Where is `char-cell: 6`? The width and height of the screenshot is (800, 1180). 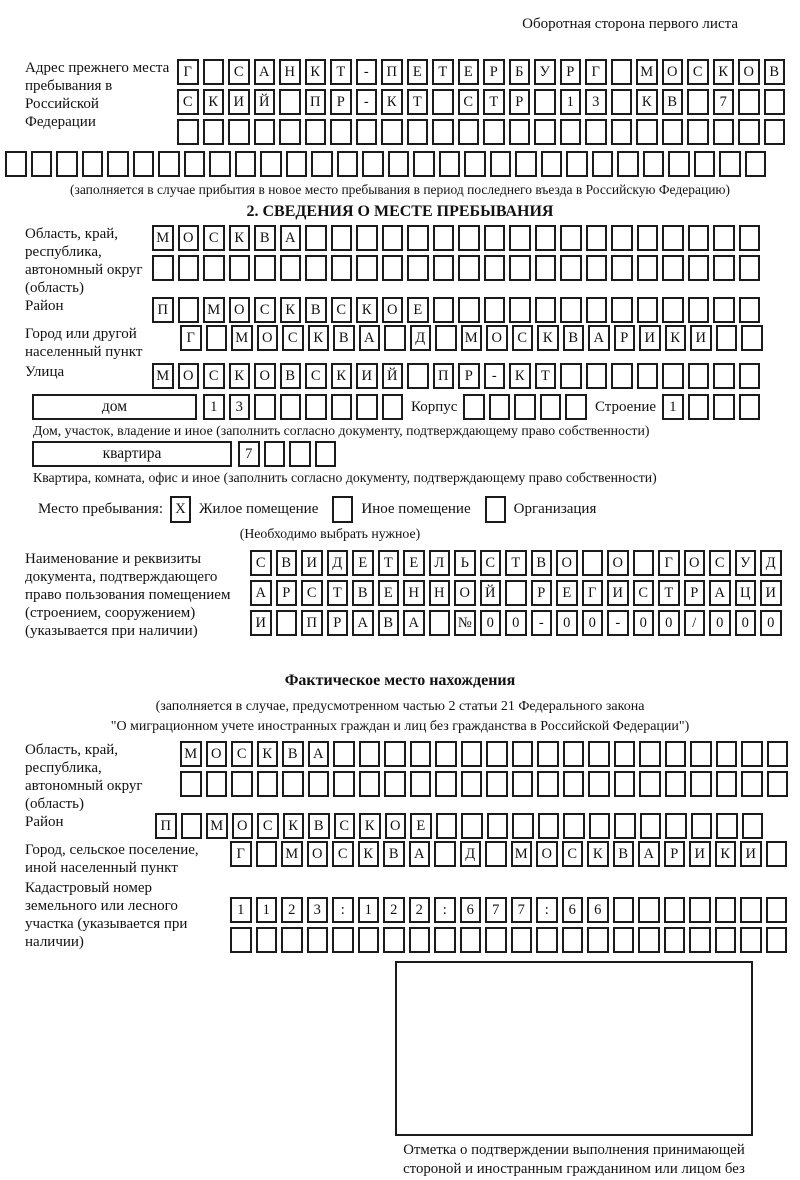 char-cell: 6 is located at coordinates (598, 910).